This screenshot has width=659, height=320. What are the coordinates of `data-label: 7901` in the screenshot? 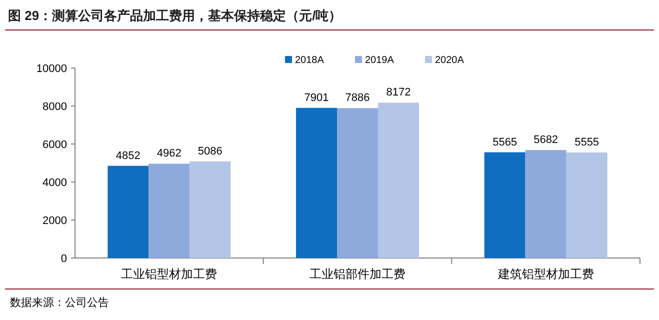 It's located at (316, 98).